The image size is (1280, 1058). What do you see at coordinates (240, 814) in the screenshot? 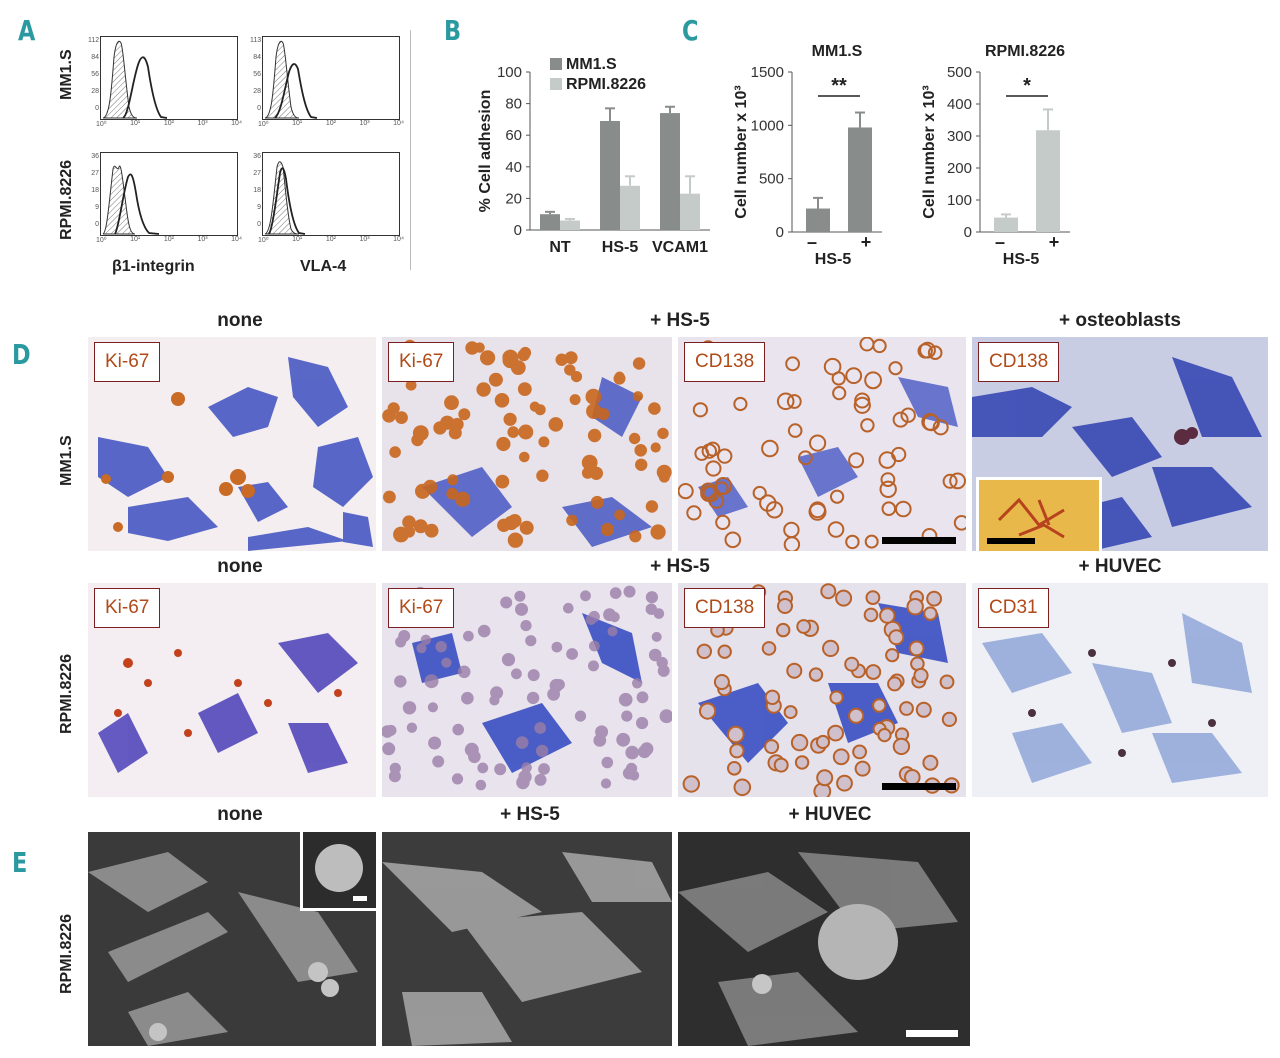
I see `e-title-none: none` at bounding box center [240, 814].